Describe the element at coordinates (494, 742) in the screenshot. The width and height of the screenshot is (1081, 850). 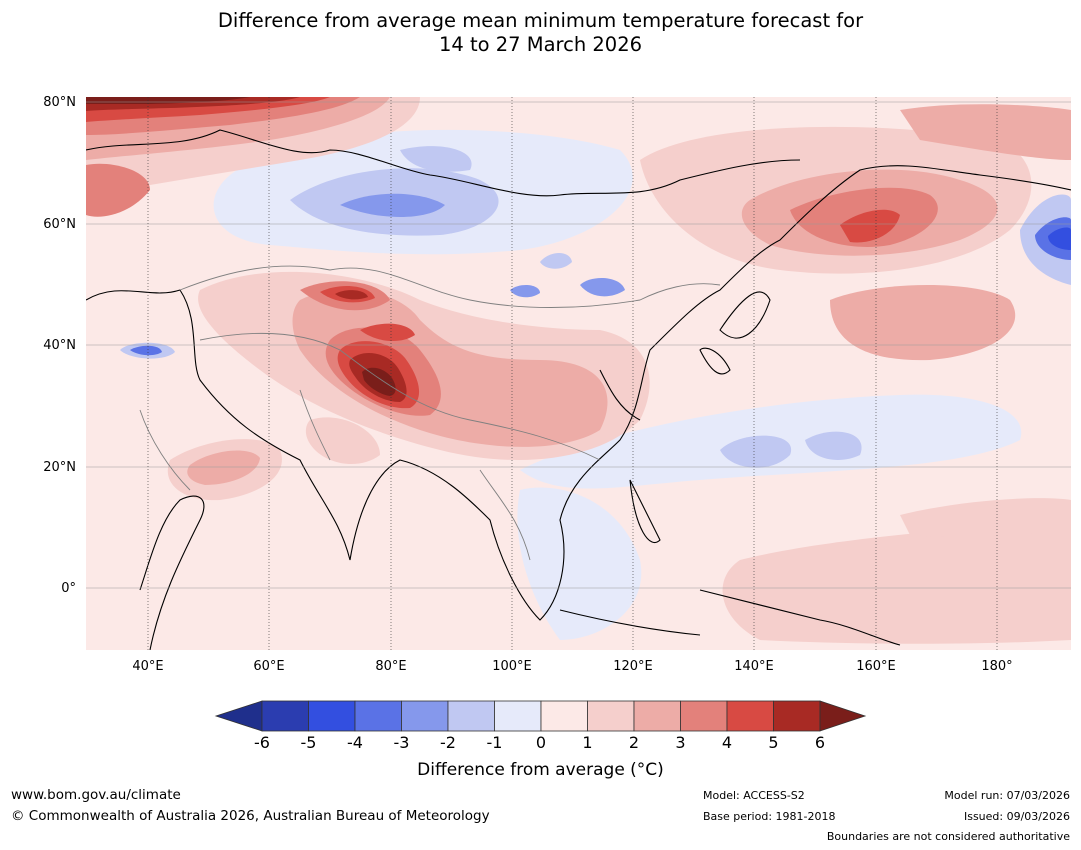
I see `colorbar-tick: -1` at that location.